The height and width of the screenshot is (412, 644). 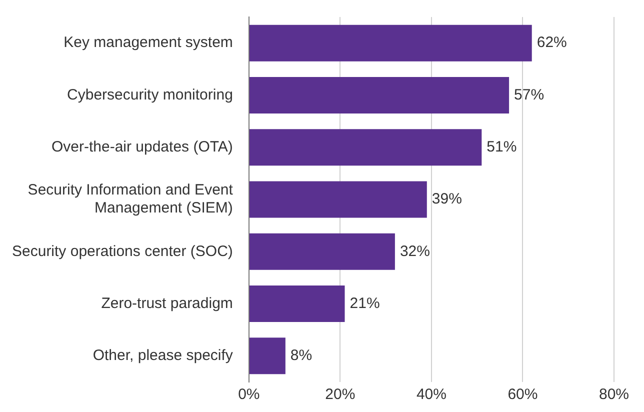 What do you see at coordinates (501, 147) in the screenshot?
I see `data-label: 51%` at bounding box center [501, 147].